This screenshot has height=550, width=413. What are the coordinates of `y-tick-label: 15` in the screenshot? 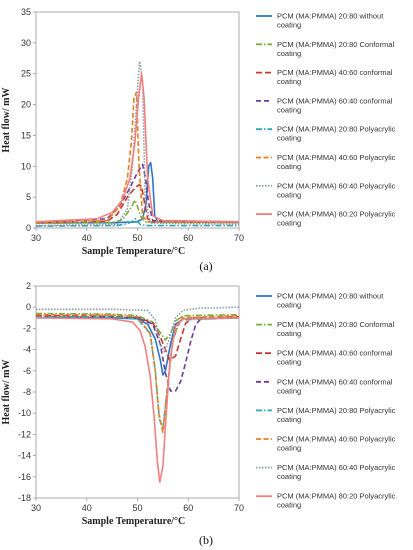 It's located at (26, 135).